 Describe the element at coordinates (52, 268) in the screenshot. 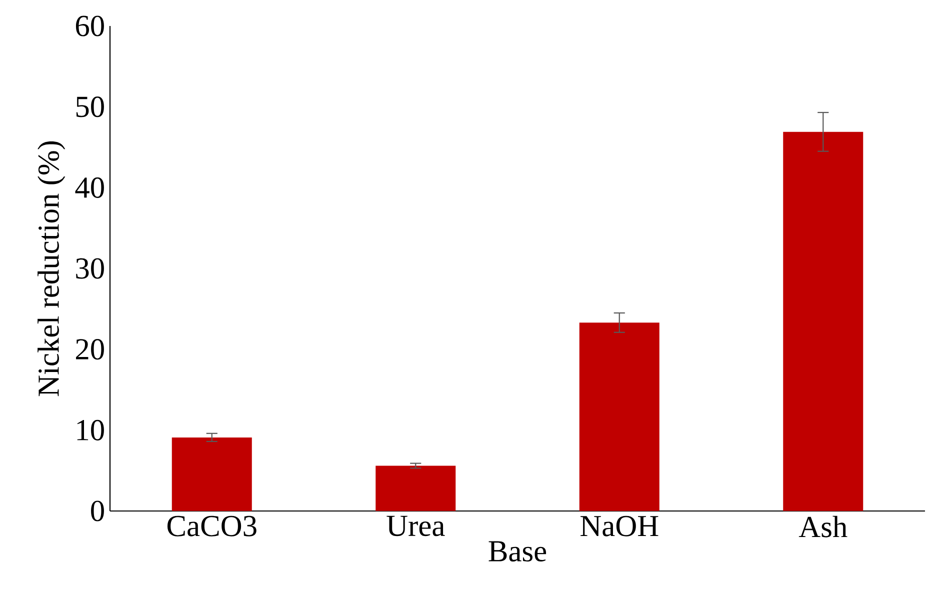

I see `y-axis-title: Nickel reduction (%)` at that location.